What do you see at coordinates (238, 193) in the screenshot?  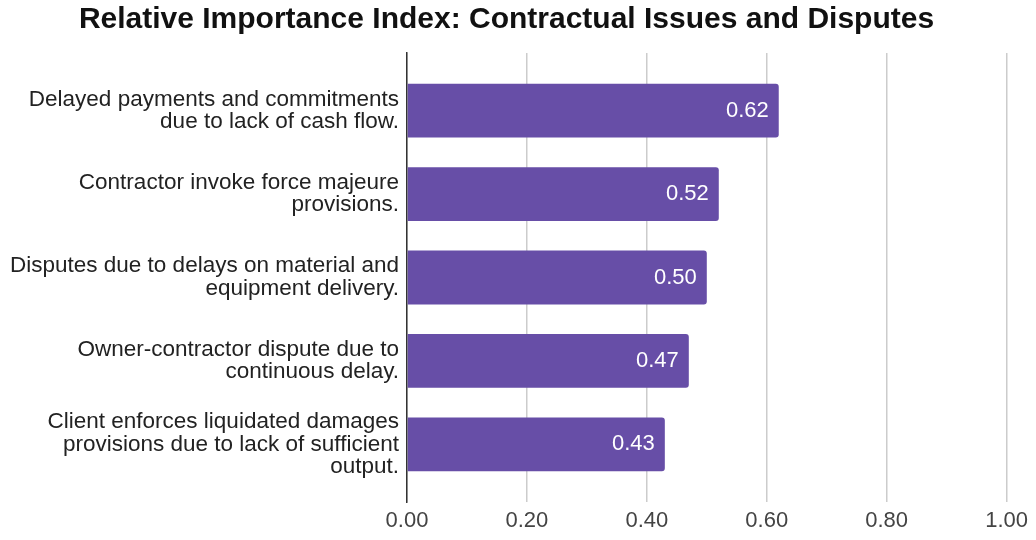 I see `y-tick-label: Contractor invoke force majeure provisions.` at bounding box center [238, 193].